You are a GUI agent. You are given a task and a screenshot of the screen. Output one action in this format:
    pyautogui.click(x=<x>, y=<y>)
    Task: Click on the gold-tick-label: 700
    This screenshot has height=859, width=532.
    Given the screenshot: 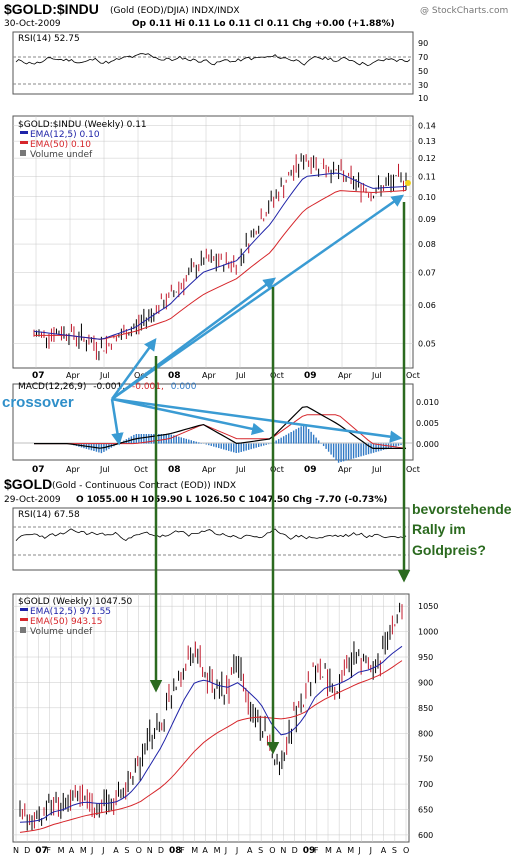 What is the action you would take?
    pyautogui.click(x=425, y=784)
    